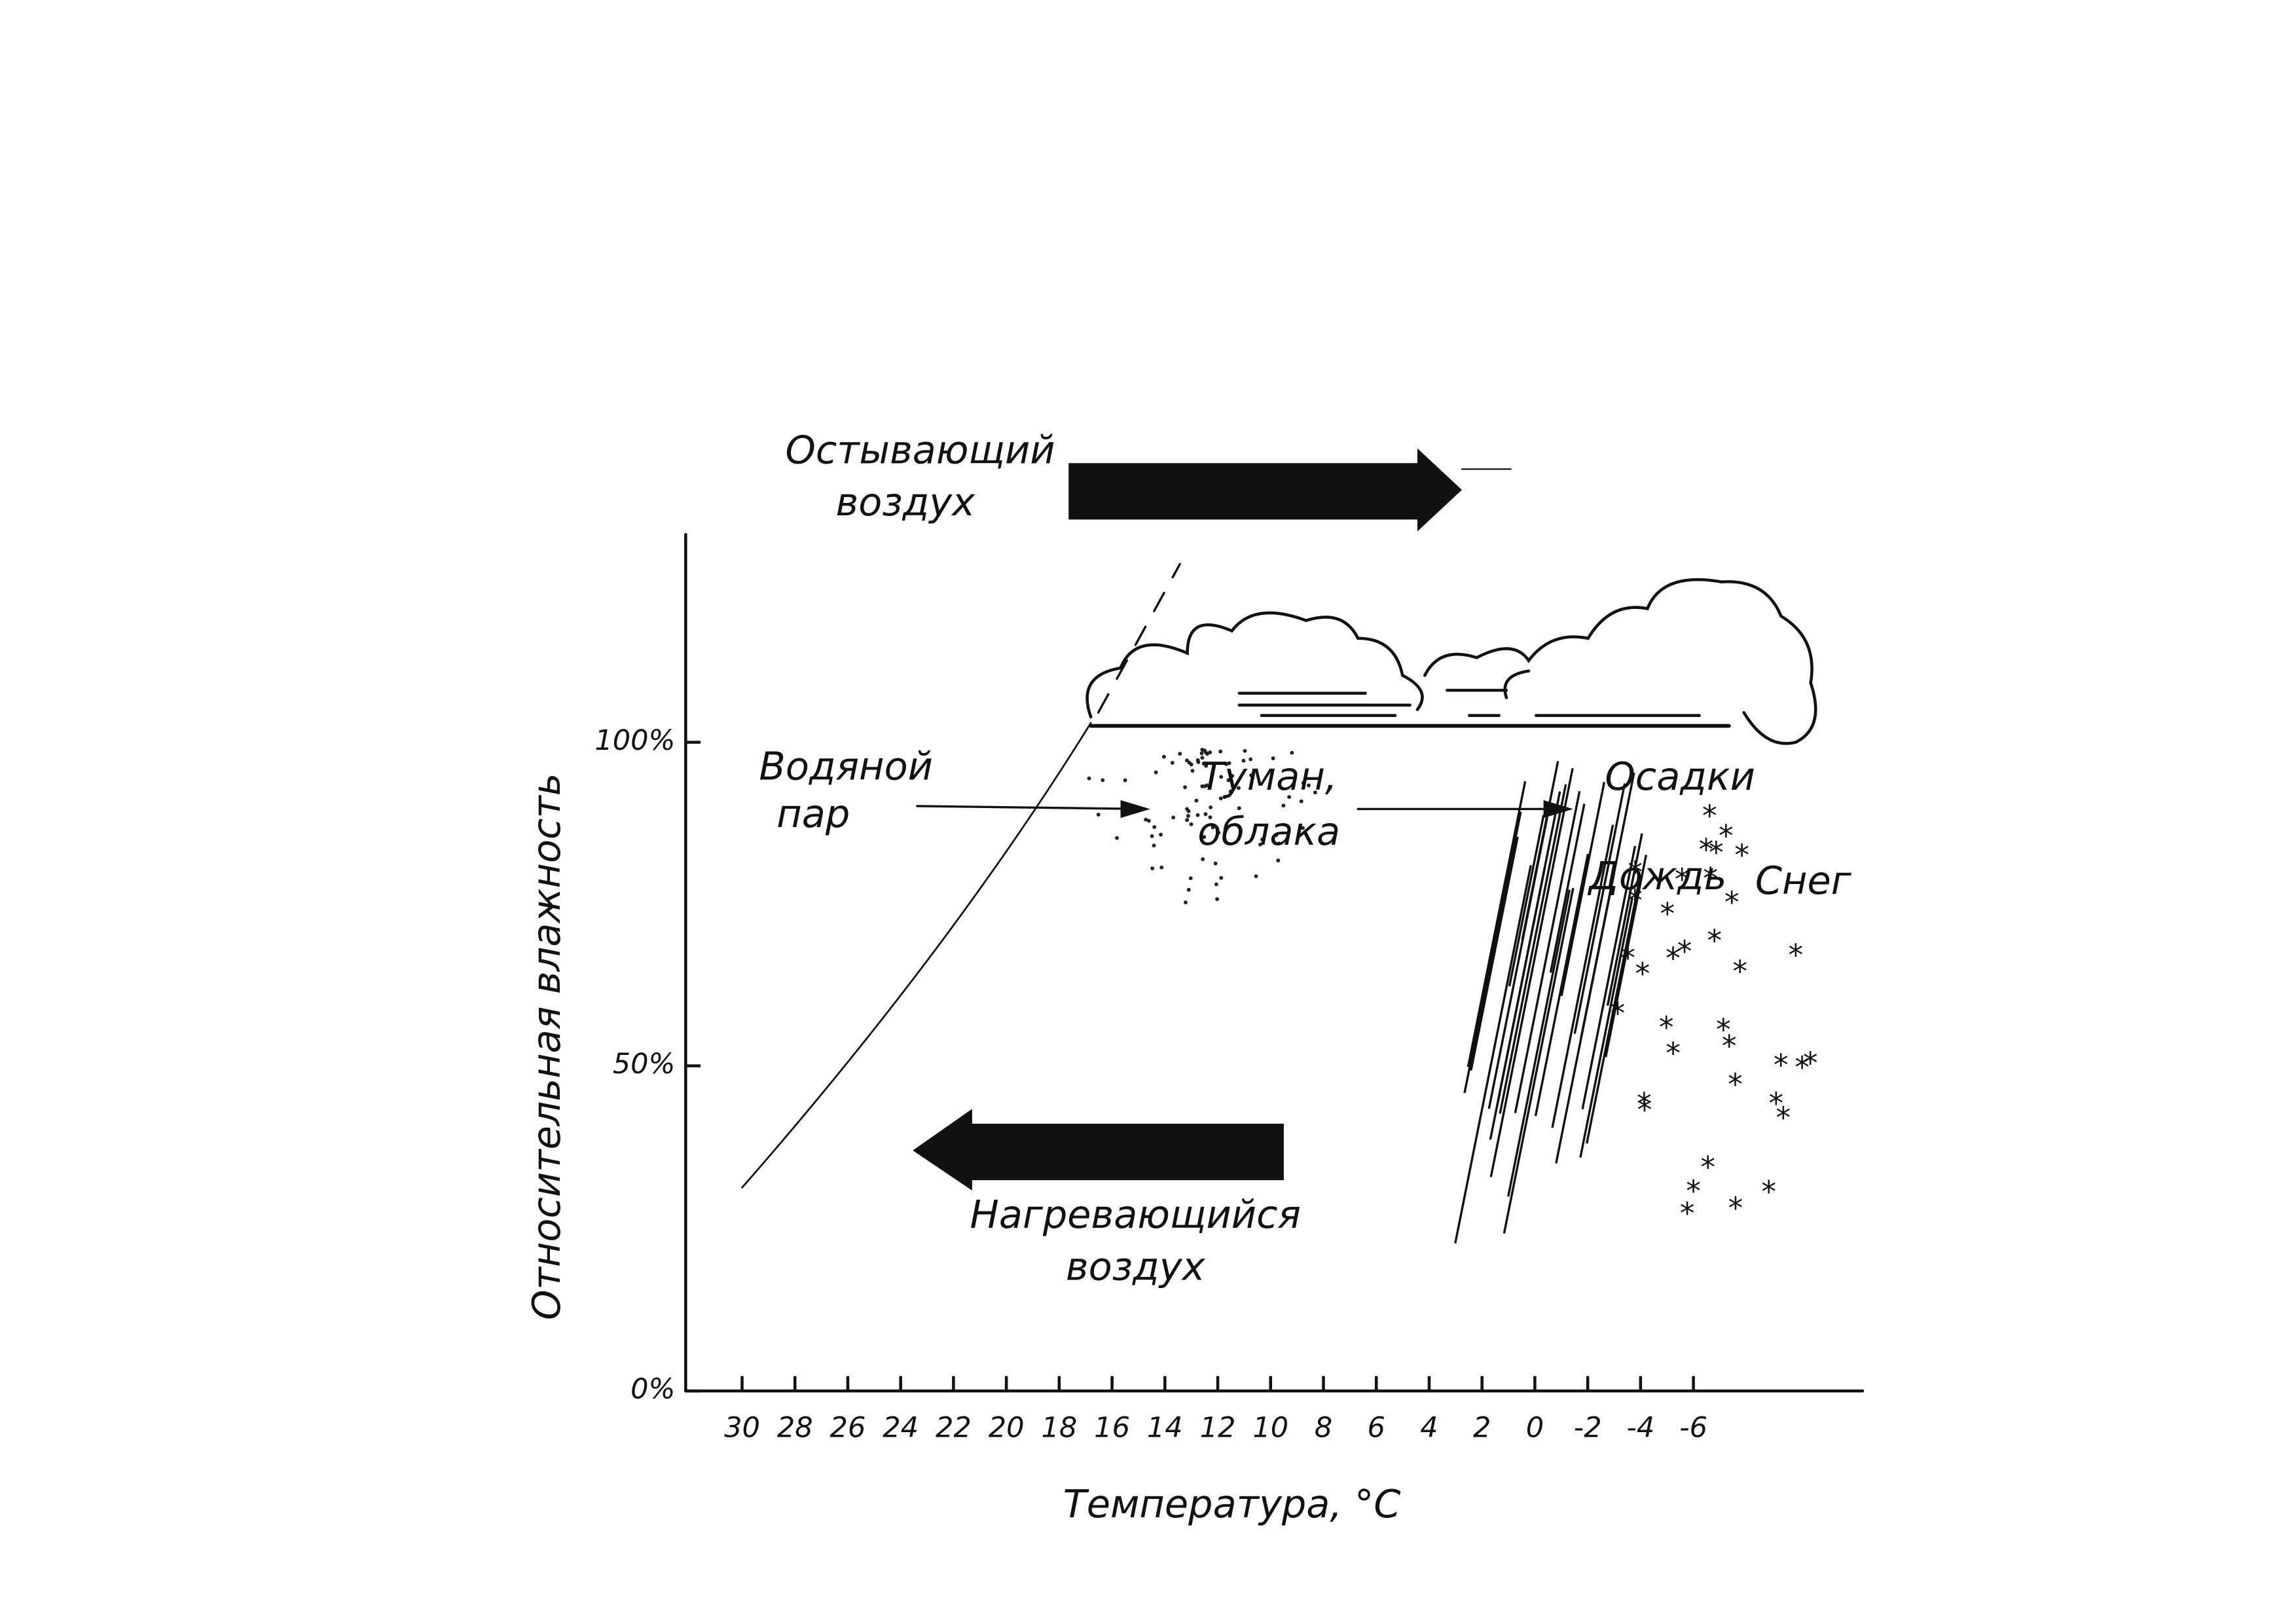  Describe the element at coordinates (1376, 1428) in the screenshot. I see `x-tick-label: 6` at that location.